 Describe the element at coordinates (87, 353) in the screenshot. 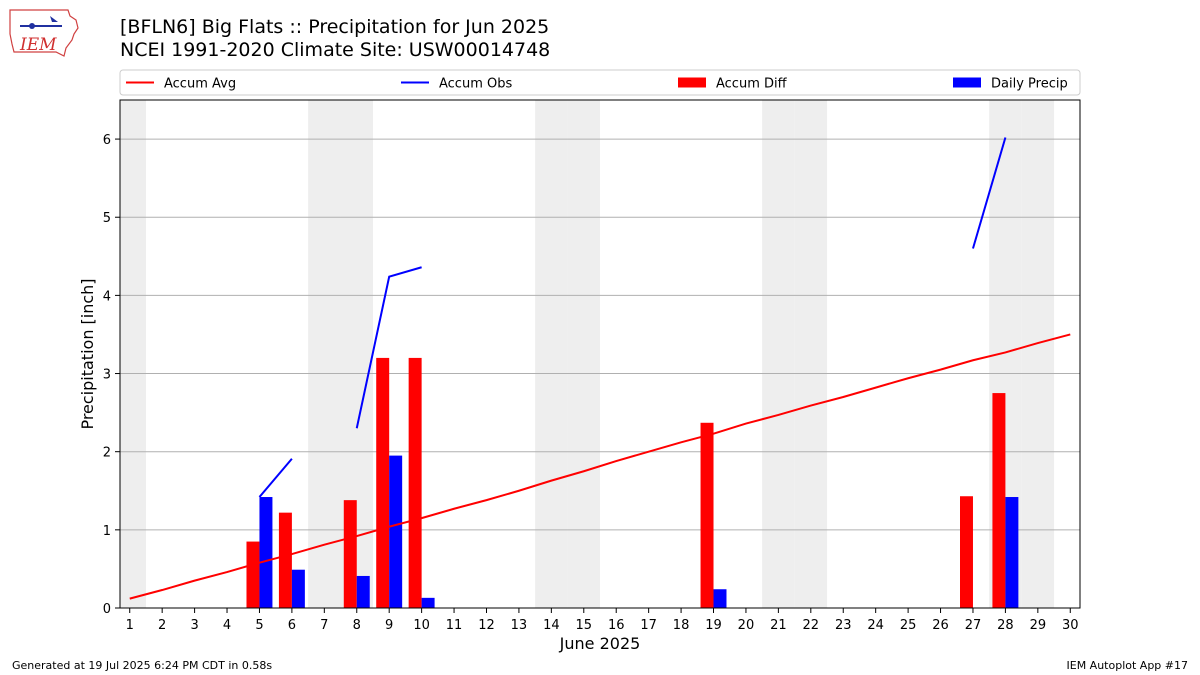

I see `y-axis-label: Precipitation [inch]` at that location.